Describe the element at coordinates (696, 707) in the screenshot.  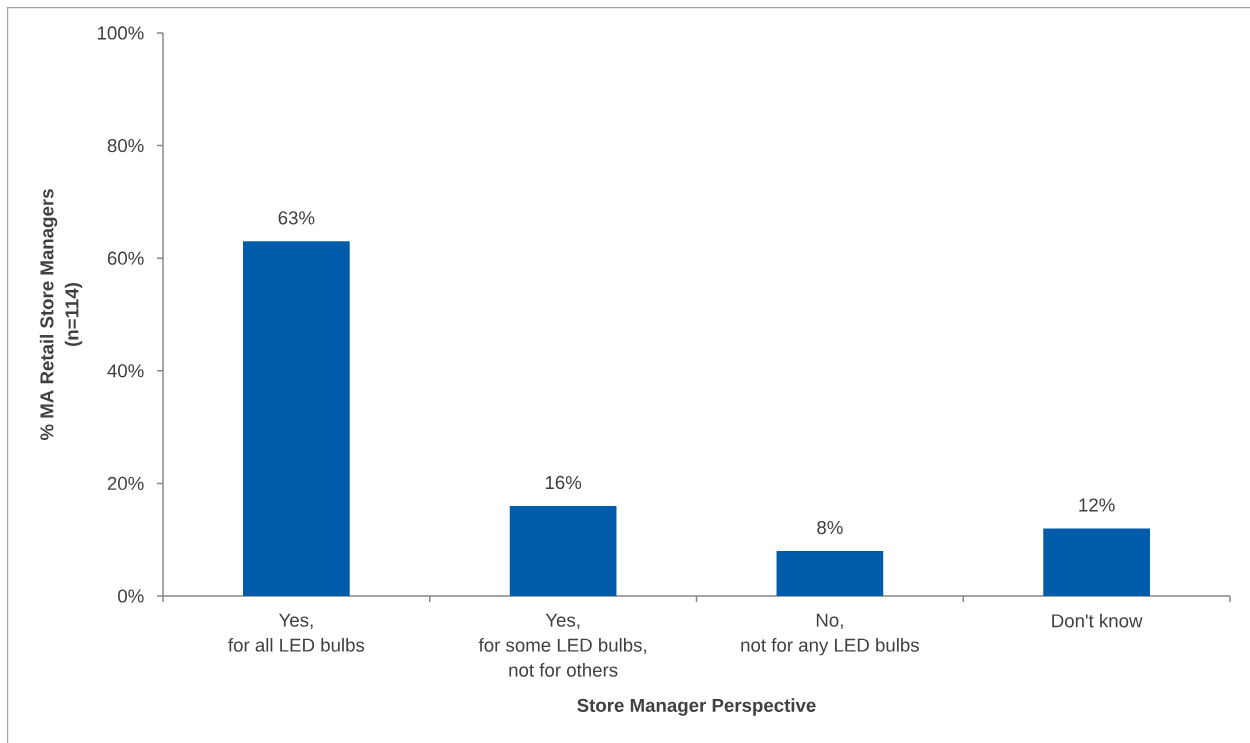
I see `x-axis-title: Store Manager Perspective` at that location.